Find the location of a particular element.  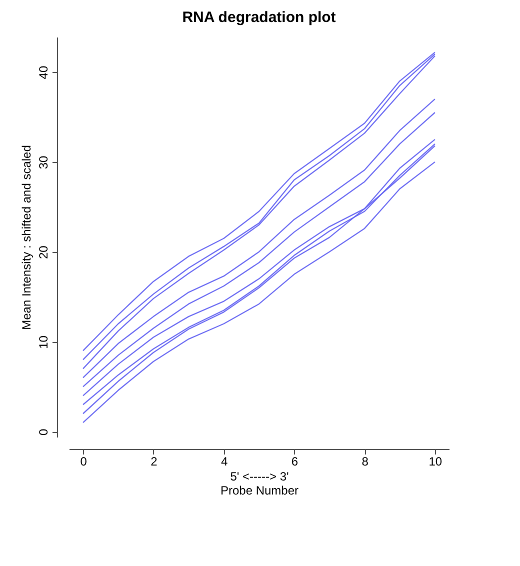

y-axis-title: Mean Intensity : shifted and scaled is located at coordinates (27, 237).